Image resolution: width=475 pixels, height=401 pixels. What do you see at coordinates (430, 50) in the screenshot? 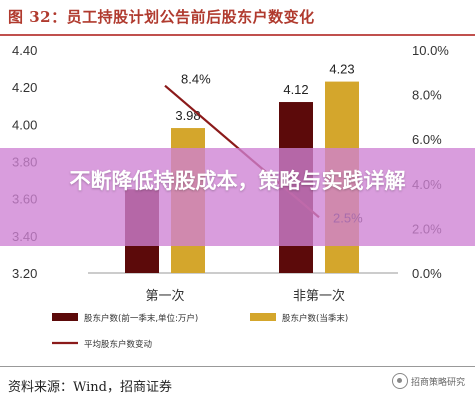
I see `right-tick-label: 10.0%` at bounding box center [430, 50].